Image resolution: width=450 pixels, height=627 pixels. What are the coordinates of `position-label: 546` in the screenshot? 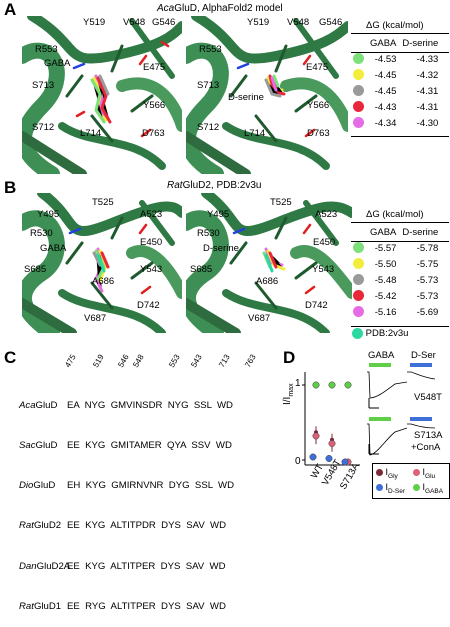 It's located at (123, 360).